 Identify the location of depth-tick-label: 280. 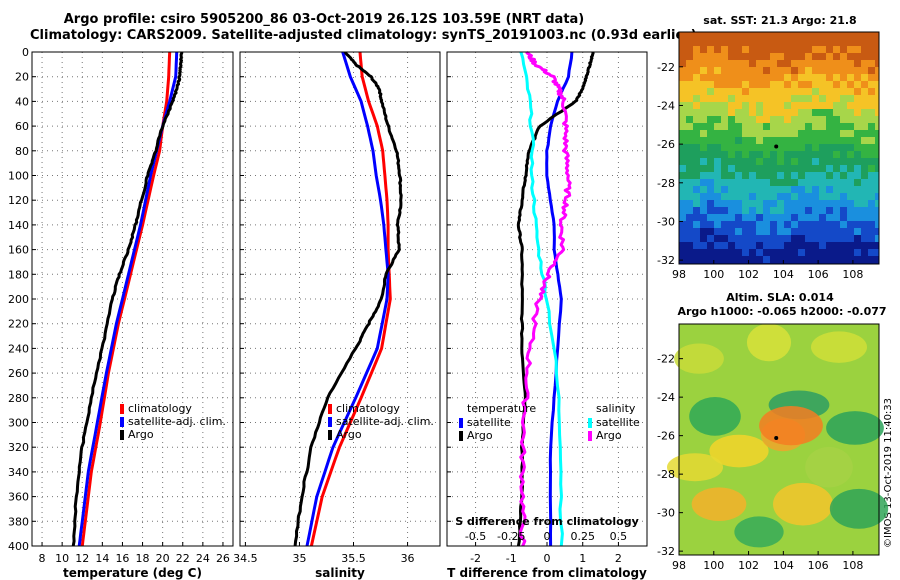
(18, 398).